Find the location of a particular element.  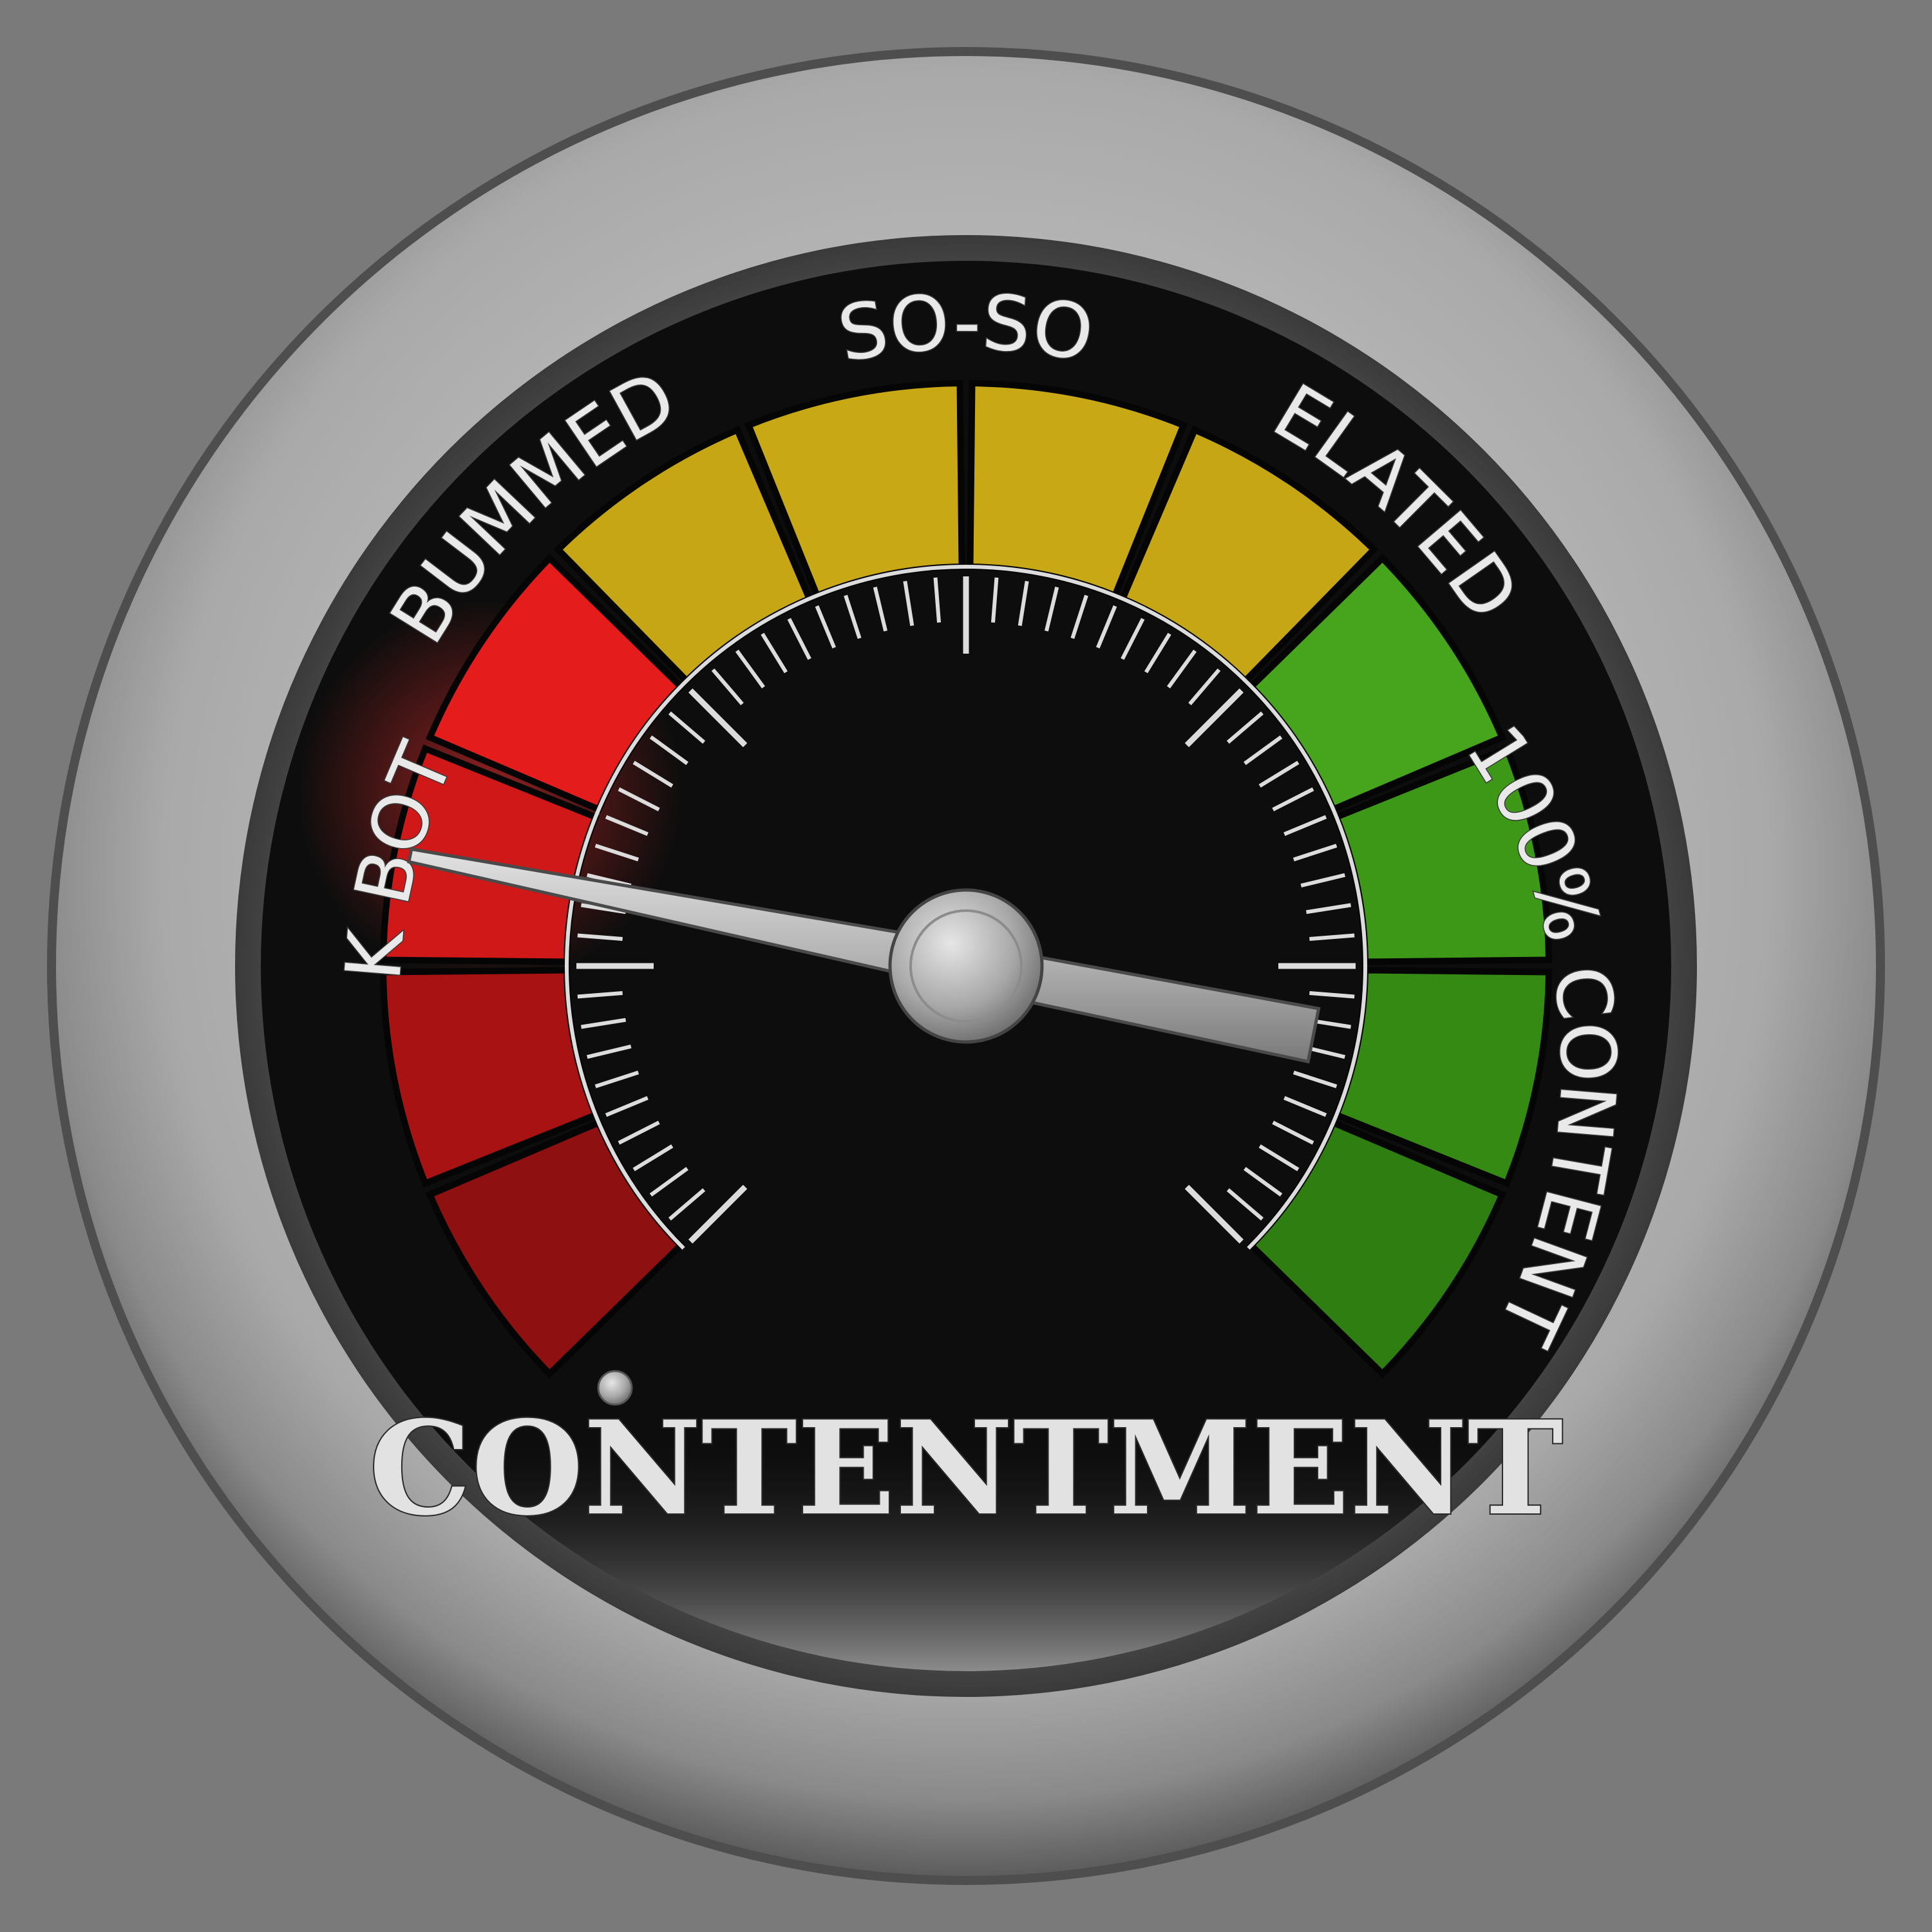

screw is located at coordinates (615, 1388).